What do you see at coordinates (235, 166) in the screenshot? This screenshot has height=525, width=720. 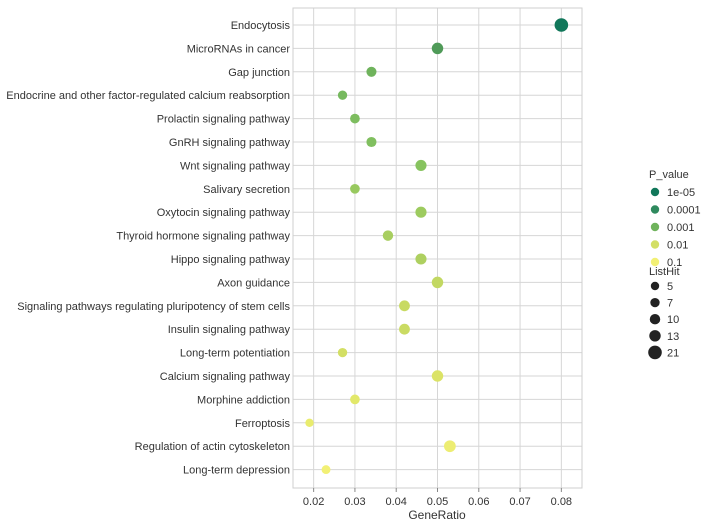 I see `y-tick-label: Wnt signaling pathway` at bounding box center [235, 166].